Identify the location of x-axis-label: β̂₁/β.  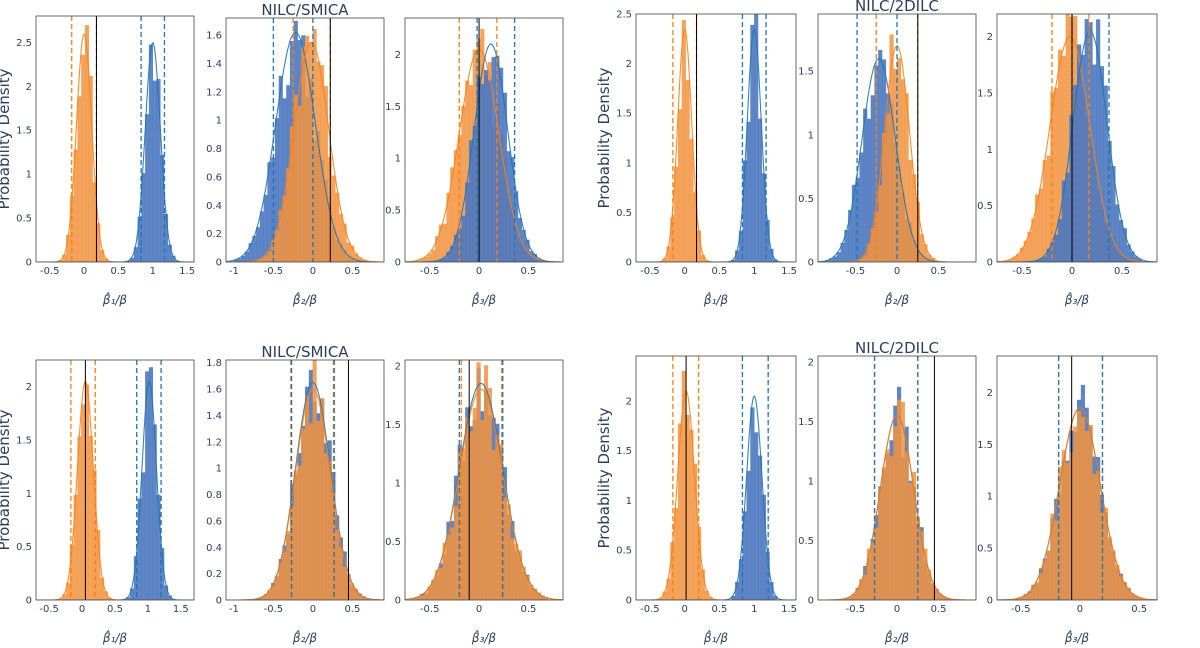
(716, 299).